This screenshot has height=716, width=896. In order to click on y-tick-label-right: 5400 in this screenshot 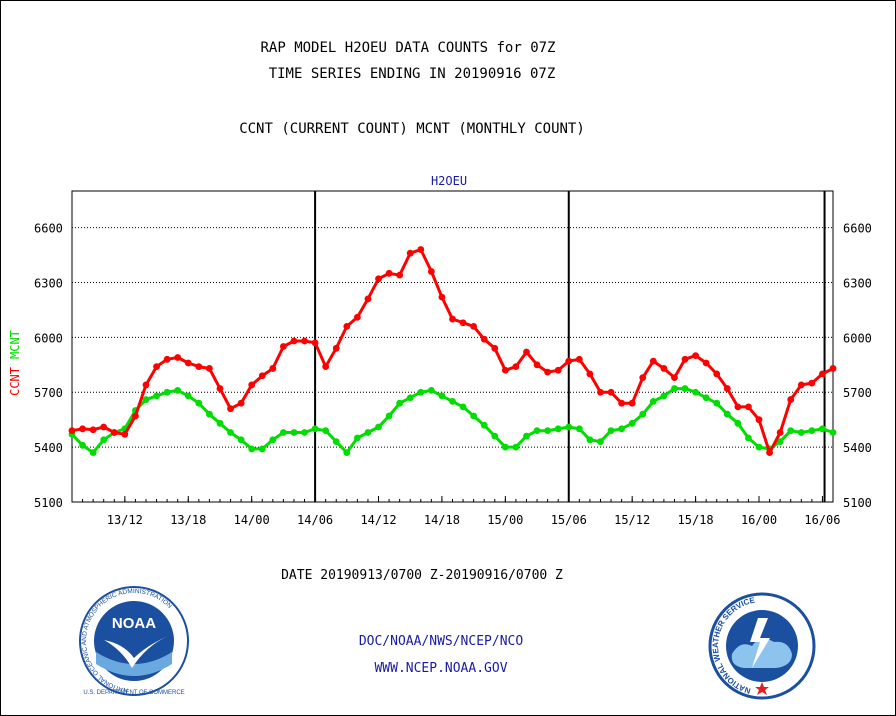, I will do `click(857, 448)`.